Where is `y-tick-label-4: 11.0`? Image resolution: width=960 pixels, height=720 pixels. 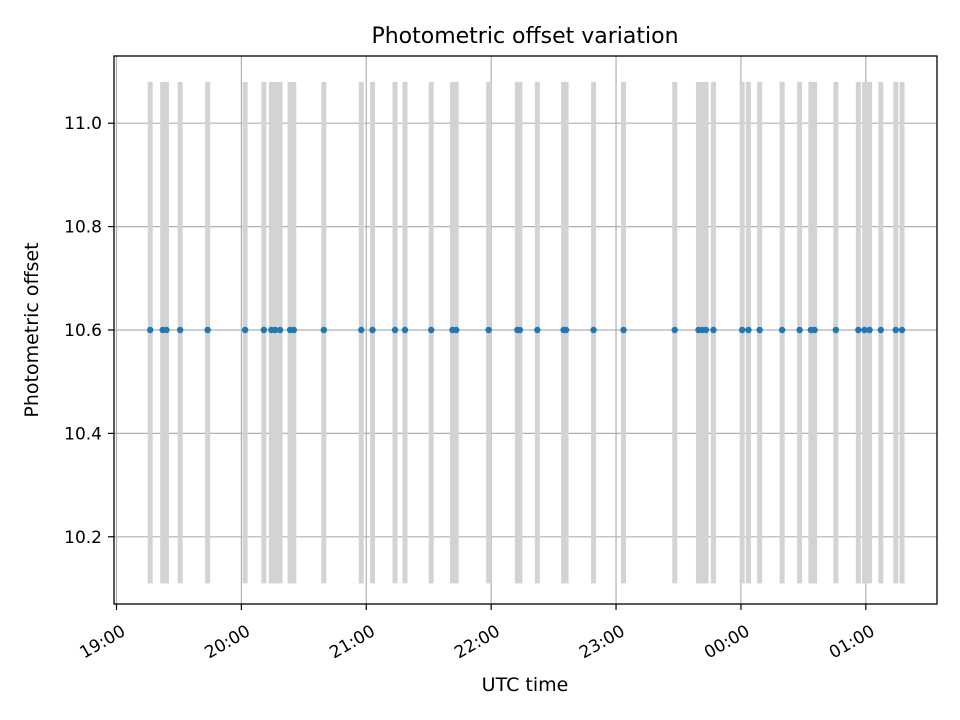 y-tick-label-4: 11.0 is located at coordinates (83, 124).